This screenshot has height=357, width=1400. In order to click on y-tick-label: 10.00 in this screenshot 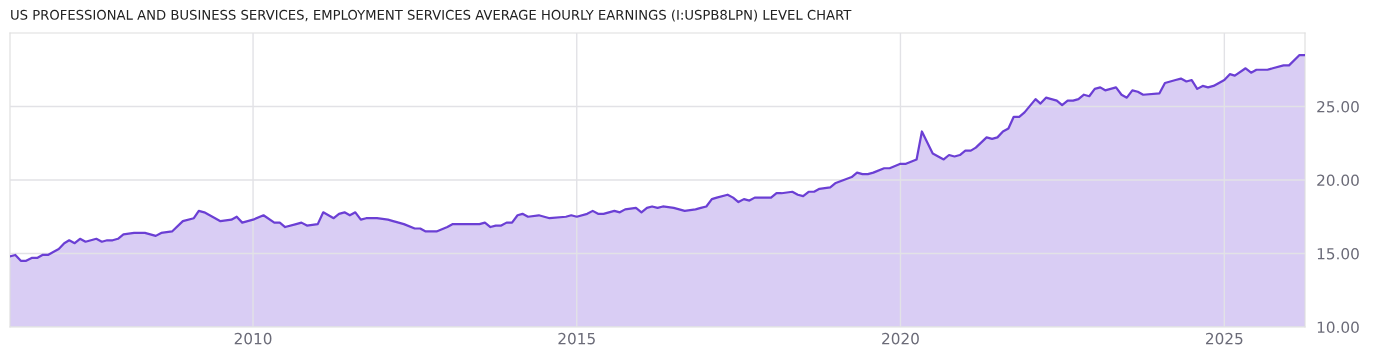, I will do `click(1338, 327)`.